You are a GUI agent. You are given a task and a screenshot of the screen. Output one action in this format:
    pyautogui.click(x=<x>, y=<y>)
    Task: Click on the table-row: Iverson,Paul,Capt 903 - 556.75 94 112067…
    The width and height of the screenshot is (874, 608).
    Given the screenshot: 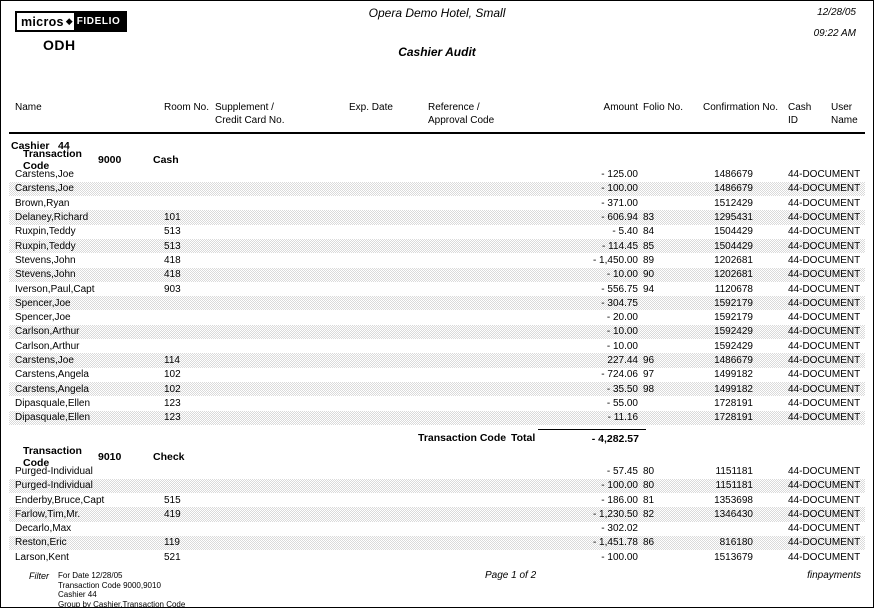 What is the action you would take?
    pyautogui.click(x=437, y=289)
    